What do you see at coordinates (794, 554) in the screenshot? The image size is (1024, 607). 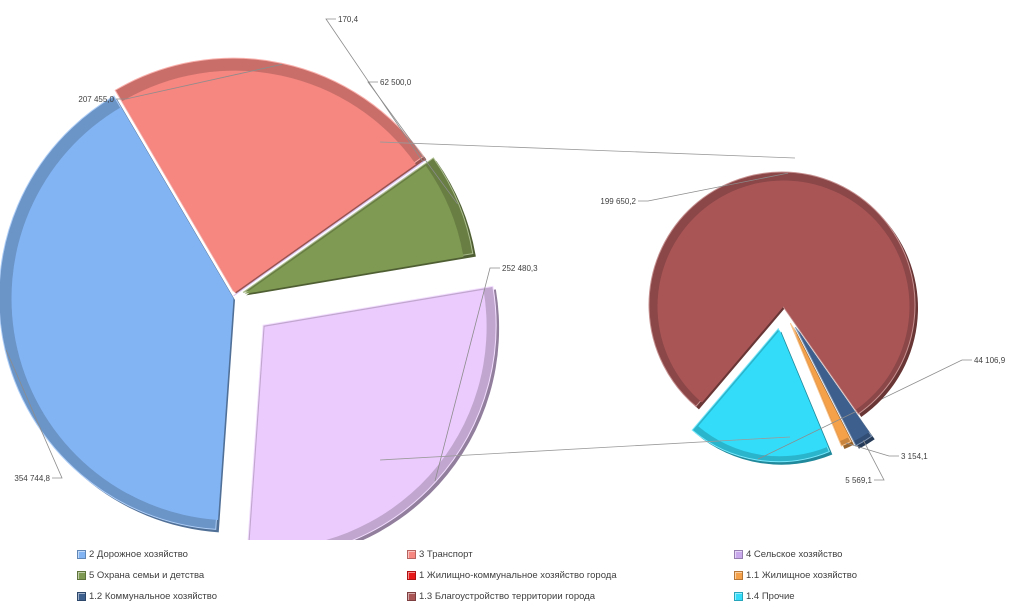 I see `legend-label: 4 Сельское хозяйство` at bounding box center [794, 554].